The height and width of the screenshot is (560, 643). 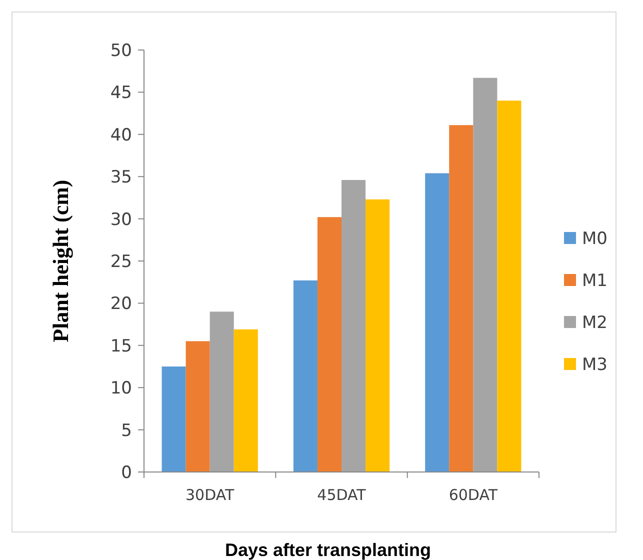 What do you see at coordinates (210, 495) in the screenshot?
I see `x-tick-label: 30DAT` at bounding box center [210, 495].